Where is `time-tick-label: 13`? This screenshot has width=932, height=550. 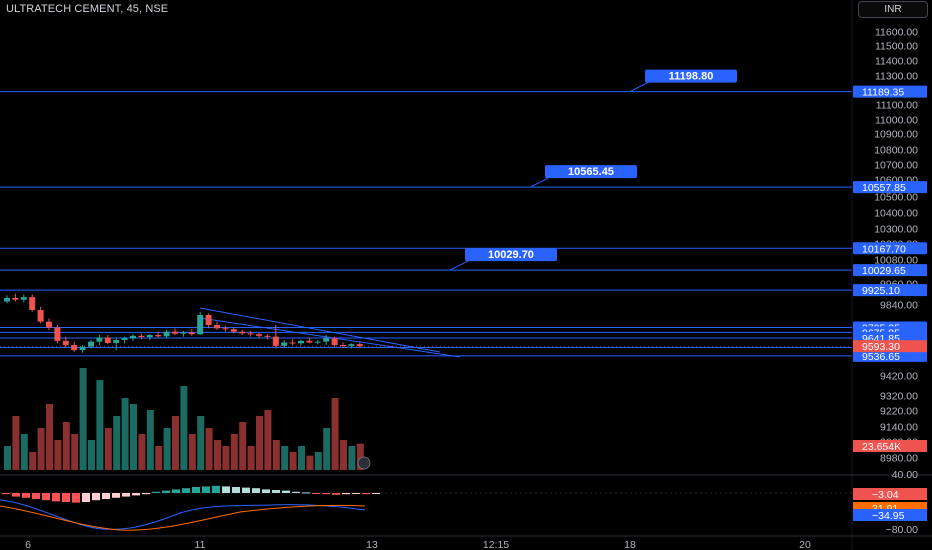
time-tick-label: 13 is located at coordinates (372, 544).